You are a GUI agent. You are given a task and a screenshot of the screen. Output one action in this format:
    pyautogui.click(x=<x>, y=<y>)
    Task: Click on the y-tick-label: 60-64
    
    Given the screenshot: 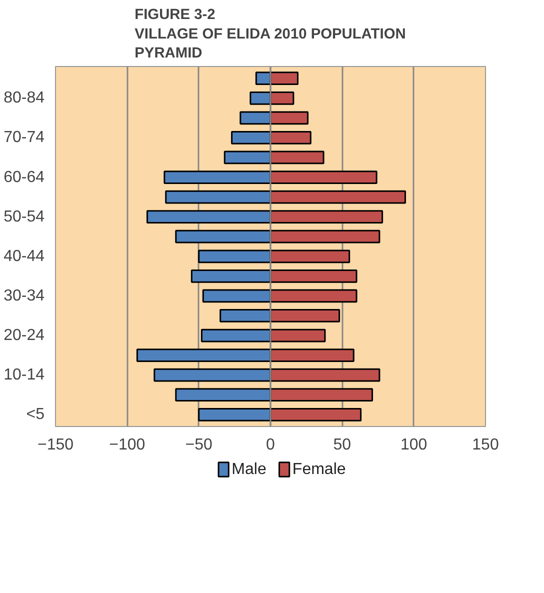 What is the action you would take?
    pyautogui.click(x=24, y=177)
    